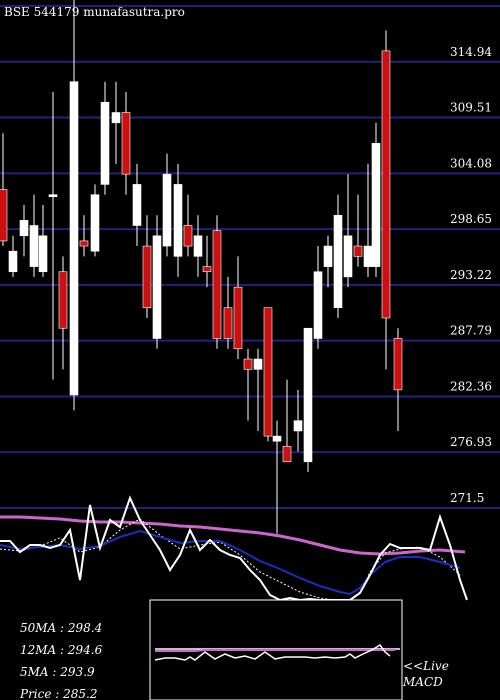 This screenshot has width=500, height=700. I want to click on price-tick-label: 298.65, so click(471, 219).